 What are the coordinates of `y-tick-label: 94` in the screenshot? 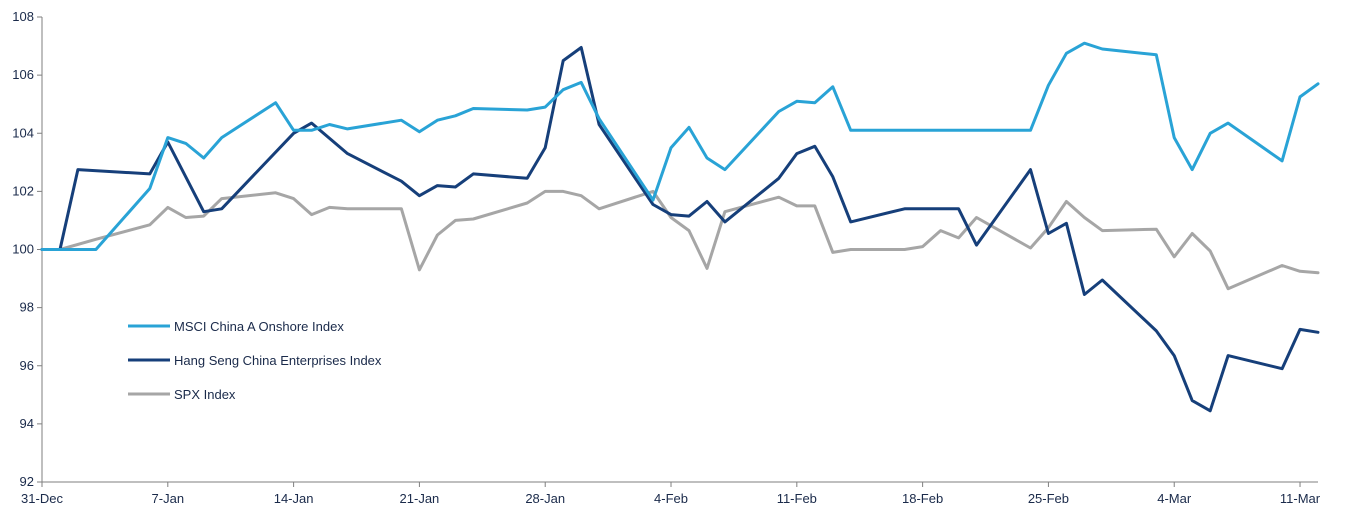 It's located at (27, 423).